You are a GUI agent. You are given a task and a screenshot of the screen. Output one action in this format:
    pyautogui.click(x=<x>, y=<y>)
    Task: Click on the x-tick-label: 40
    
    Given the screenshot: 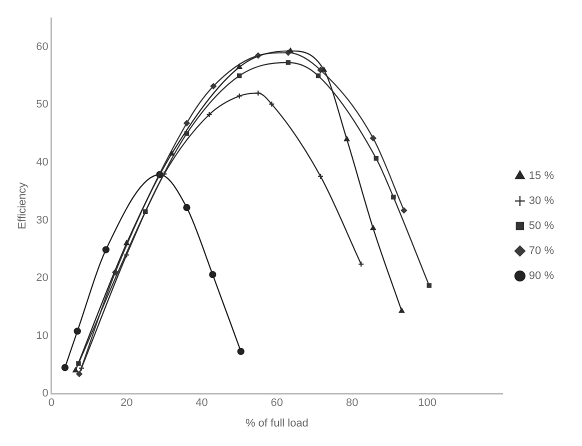 What is the action you would take?
    pyautogui.click(x=202, y=403)
    